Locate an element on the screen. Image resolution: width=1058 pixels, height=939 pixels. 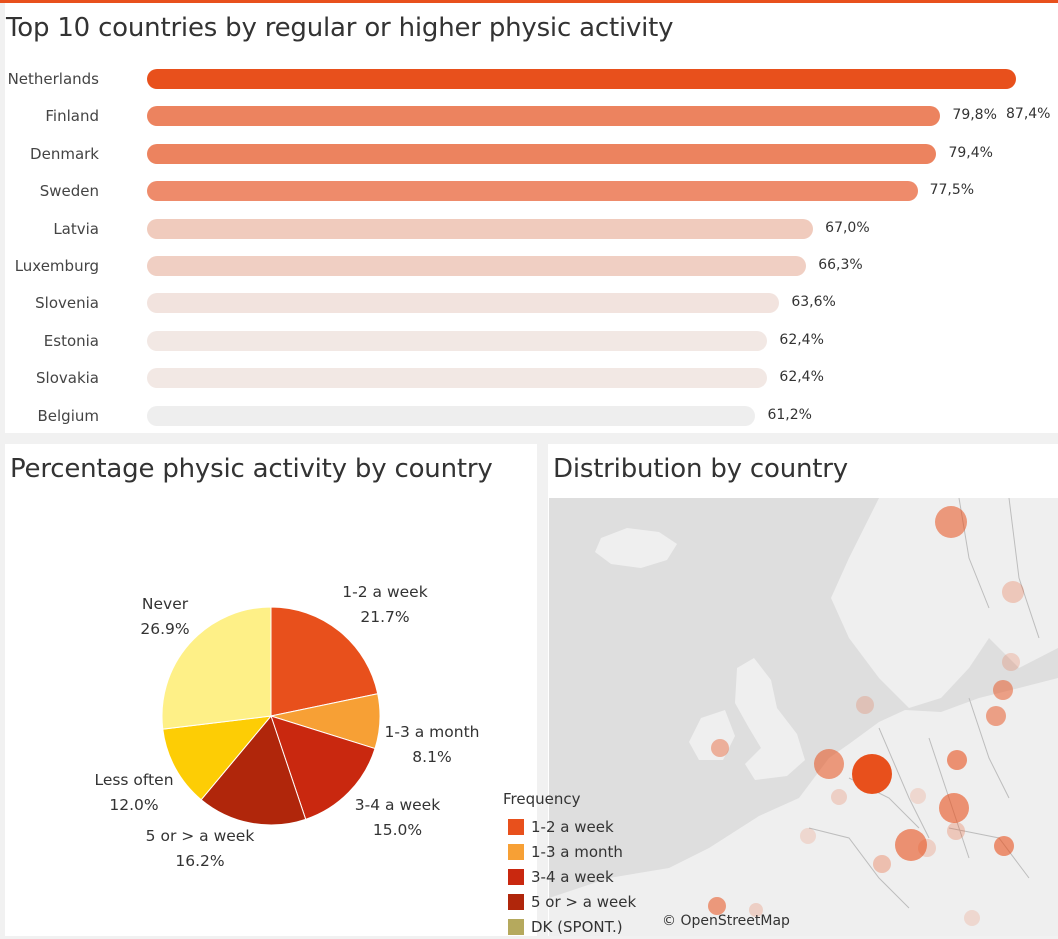
bar-value-label: 66,3% is located at coordinates (840, 265).